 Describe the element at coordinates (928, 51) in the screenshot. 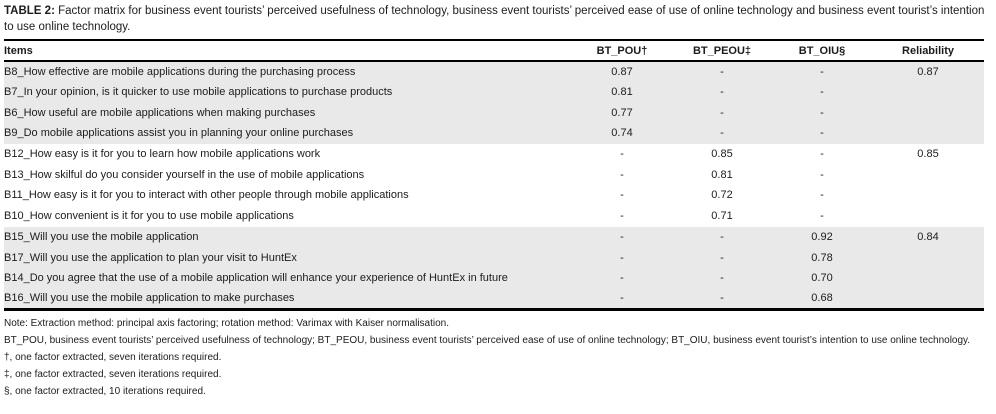

I see `column-header-reliability: Reliability` at that location.